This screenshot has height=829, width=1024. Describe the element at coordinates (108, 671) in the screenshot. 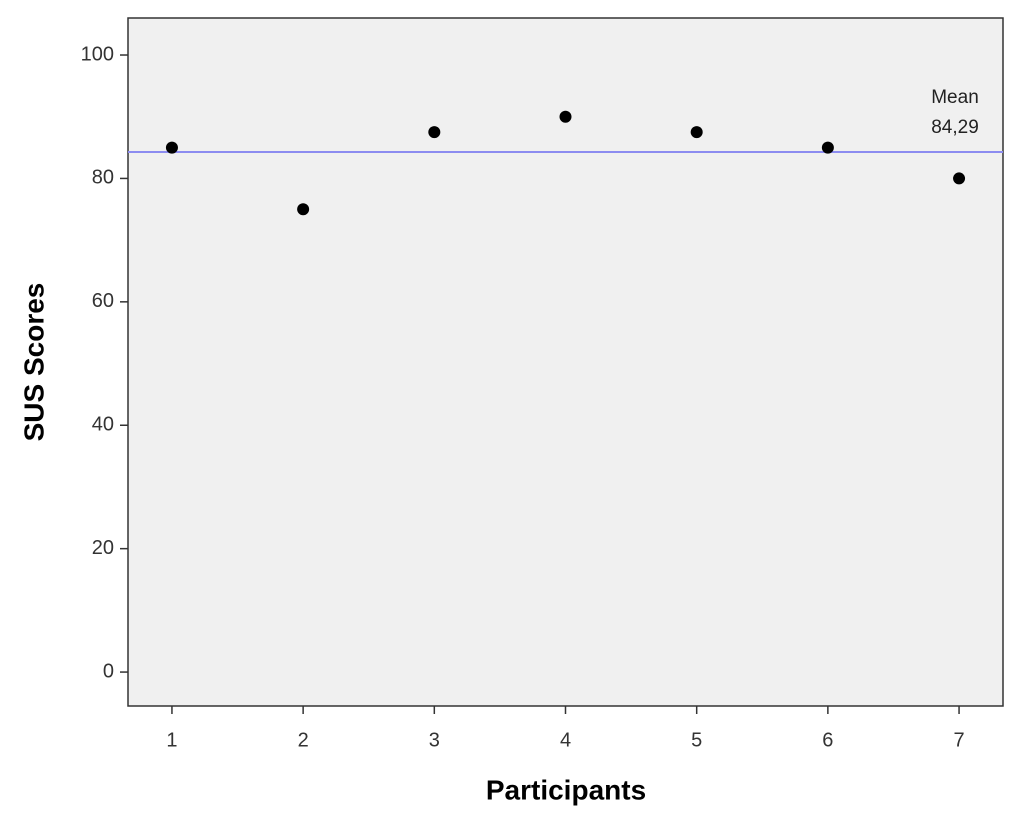

I see `y-tick-label: 0` at that location.